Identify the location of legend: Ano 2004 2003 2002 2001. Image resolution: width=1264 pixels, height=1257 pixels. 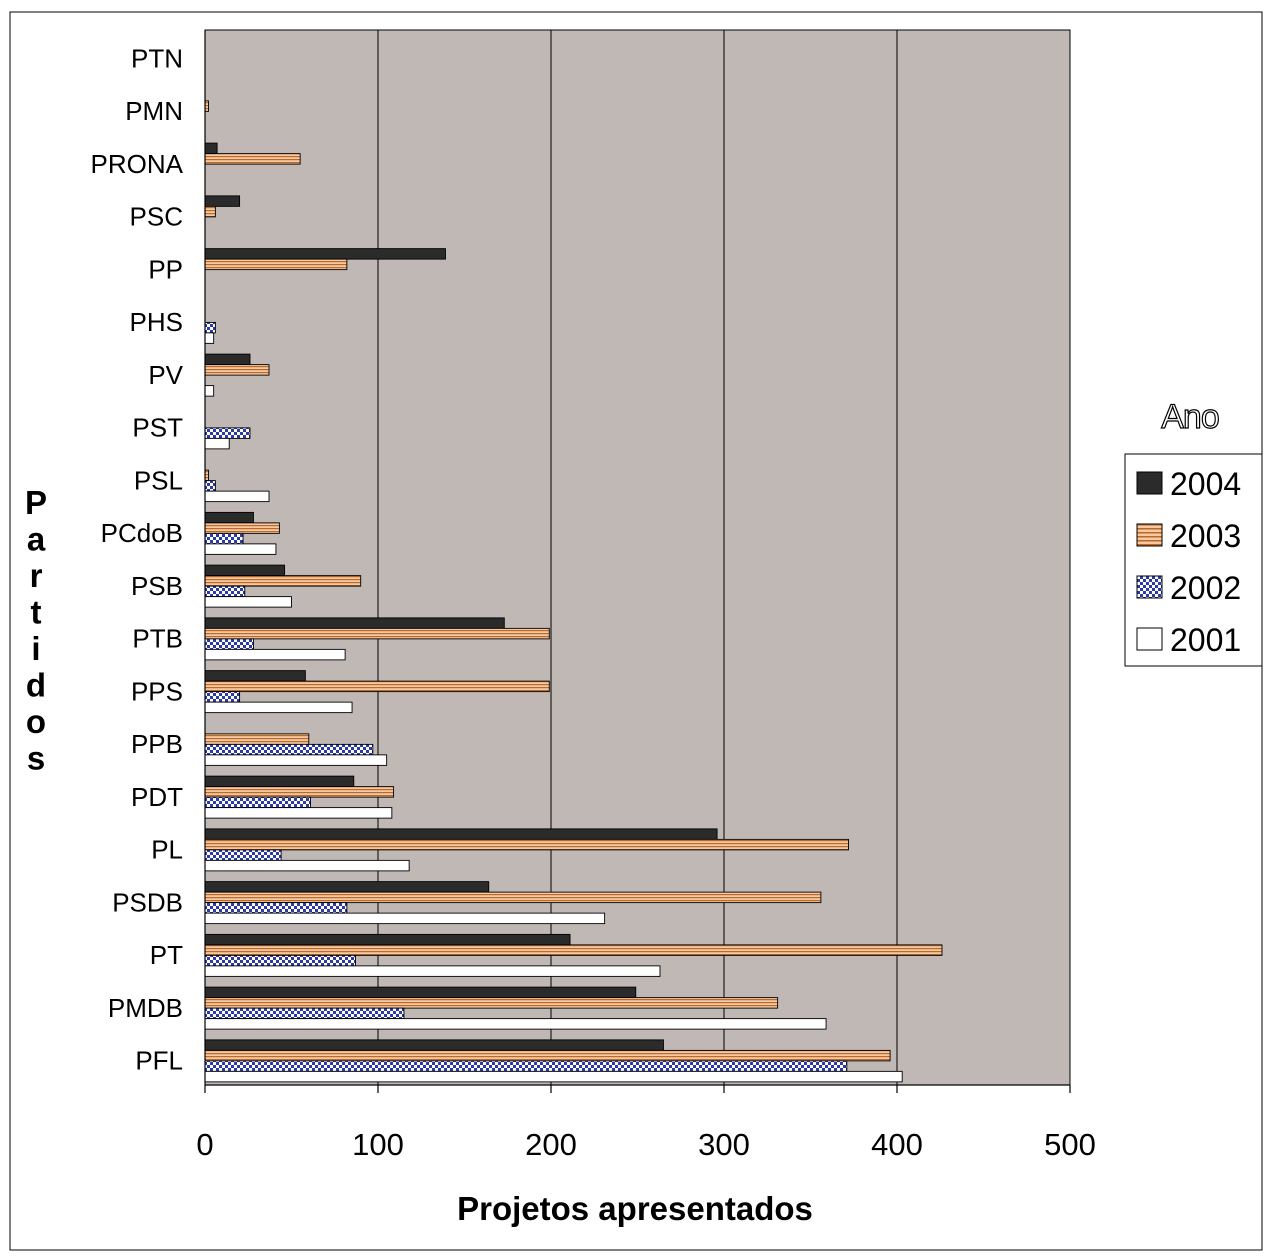
(1193, 532).